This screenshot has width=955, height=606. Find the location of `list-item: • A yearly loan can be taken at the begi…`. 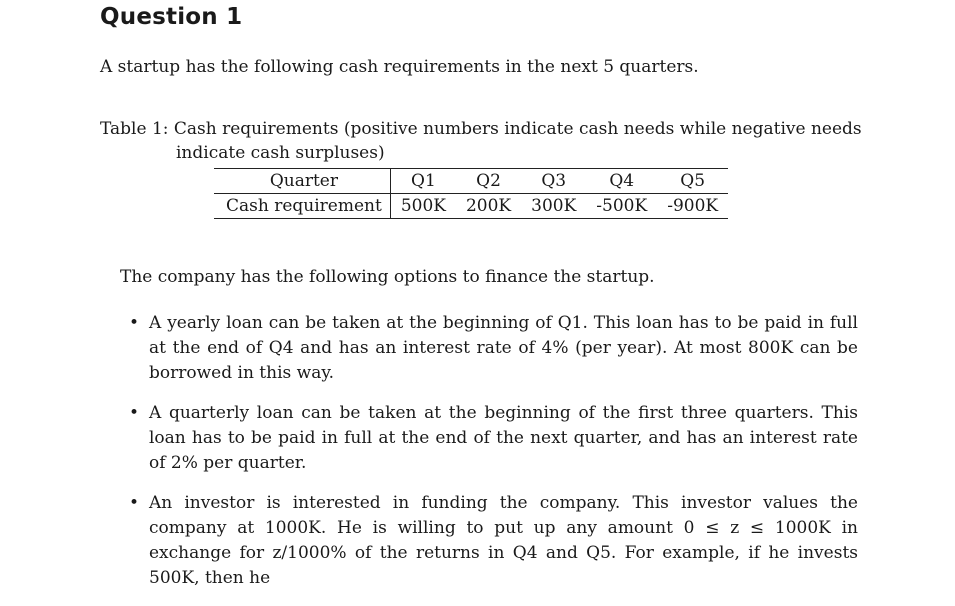

list-item: • A yearly loan can be taken at the begi… is located at coordinates (493, 348).